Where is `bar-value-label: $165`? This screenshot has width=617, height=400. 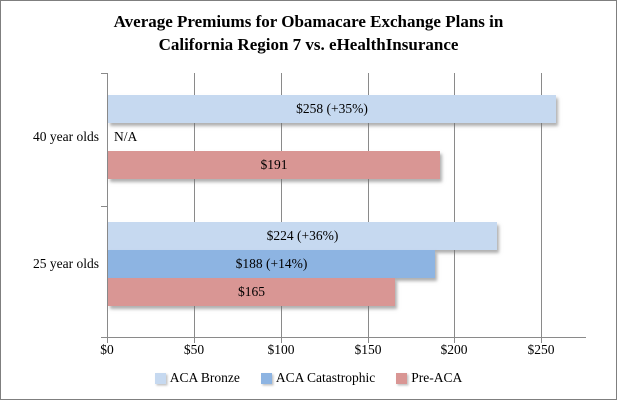 bar-value-label: $165 is located at coordinates (251, 291).